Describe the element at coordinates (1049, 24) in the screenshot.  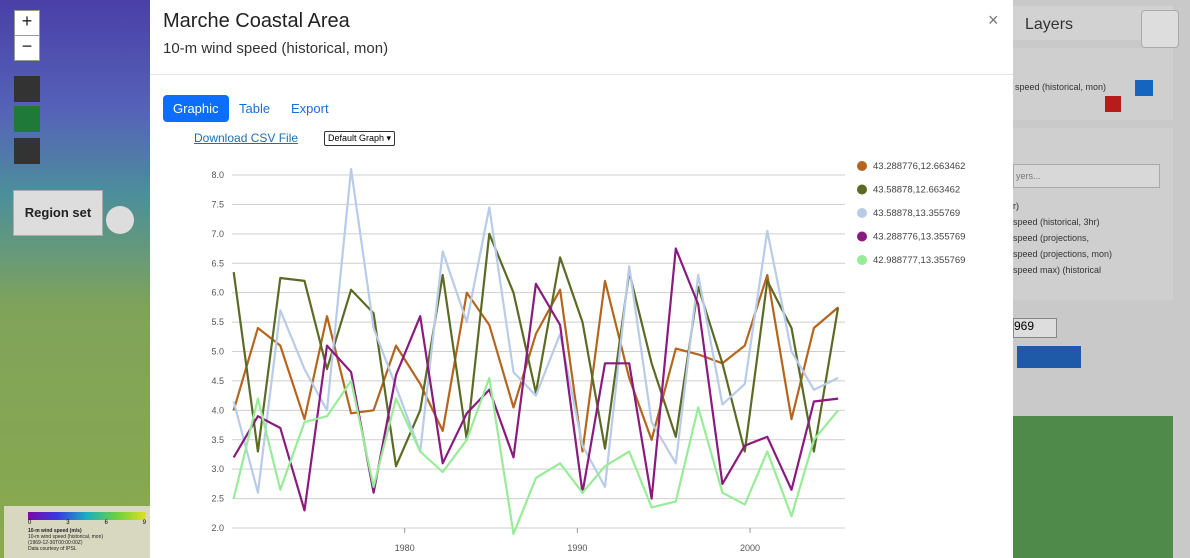
I see `layers-title: Layers` at that location.